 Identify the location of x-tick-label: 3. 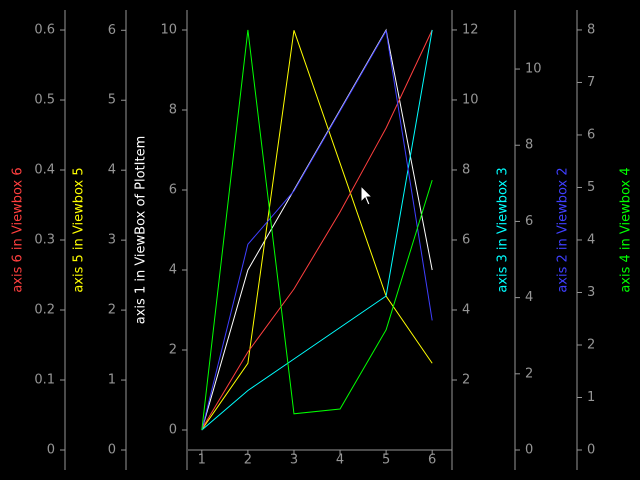
(294, 460).